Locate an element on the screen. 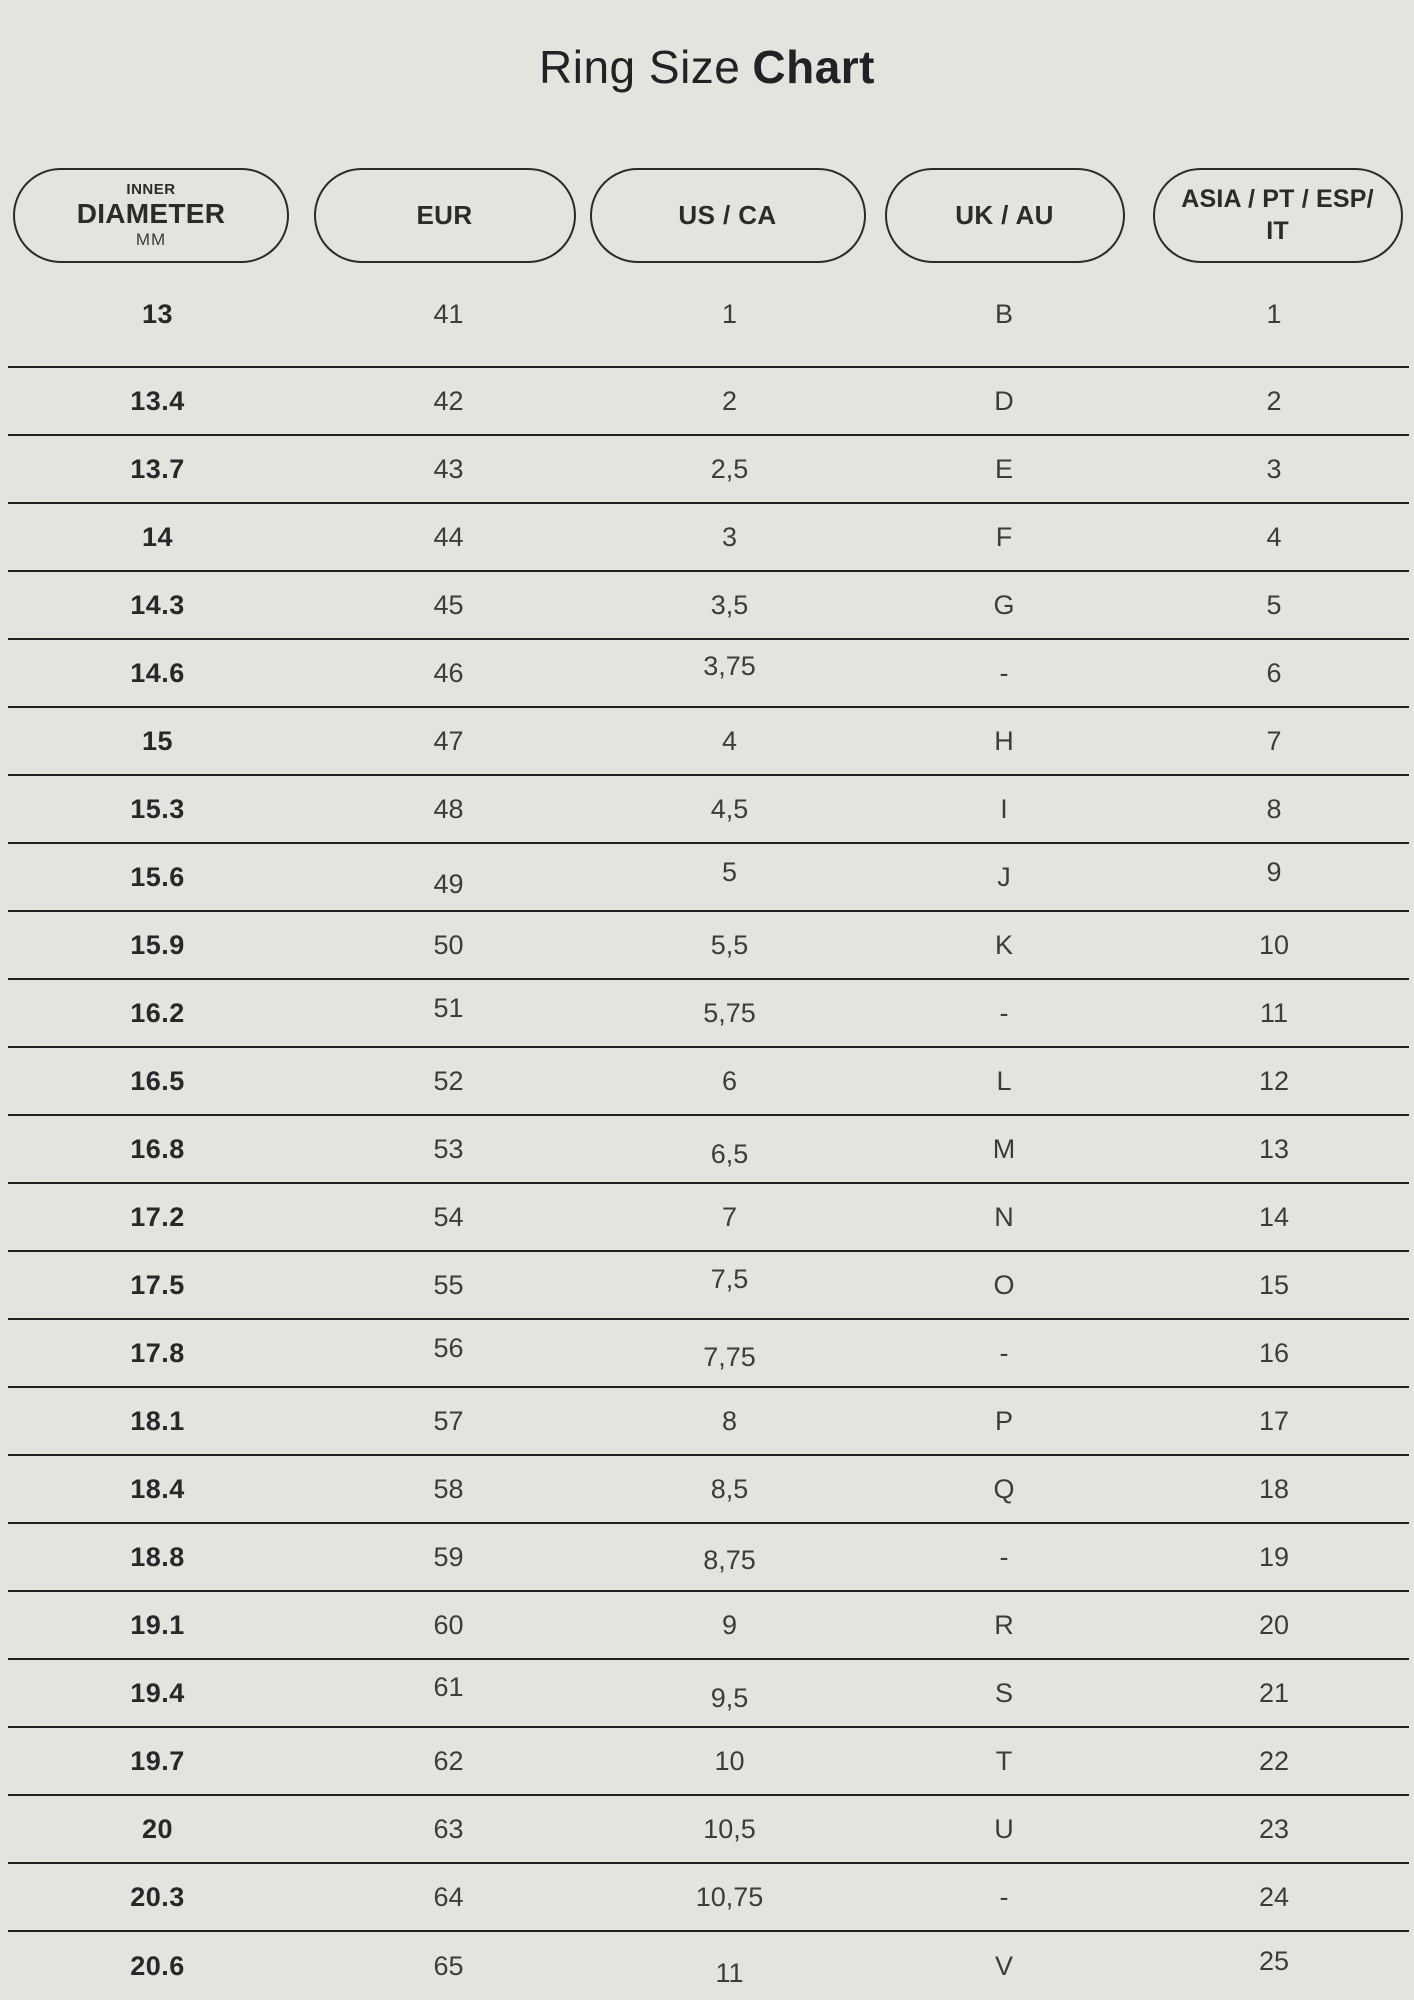 The height and width of the screenshot is (2000, 1414). table-row: 15.6 49 5 J 9 is located at coordinates (708, 878).